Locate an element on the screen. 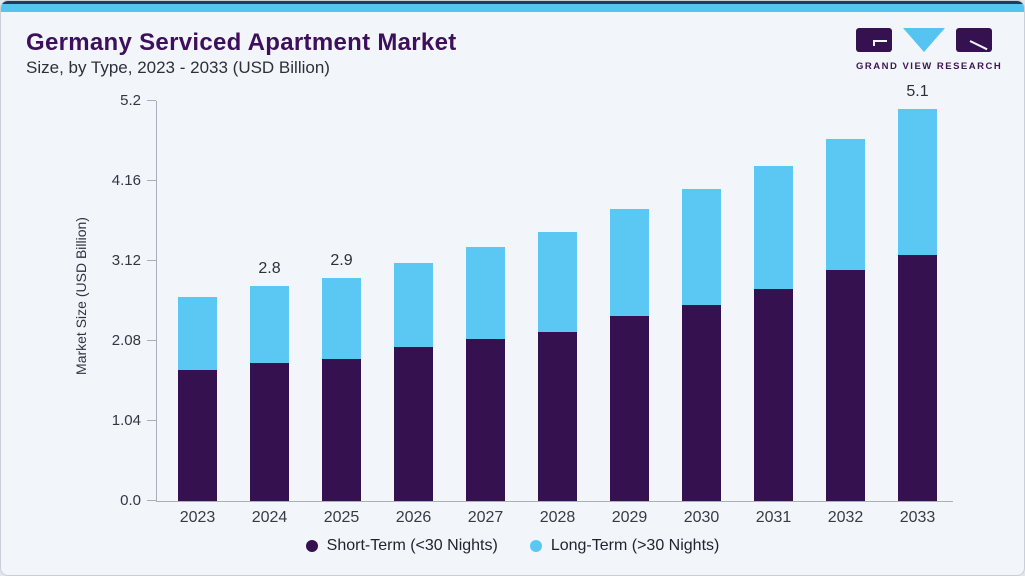 The width and height of the screenshot is (1025, 576). x-tick-label: 2033 is located at coordinates (917, 517).